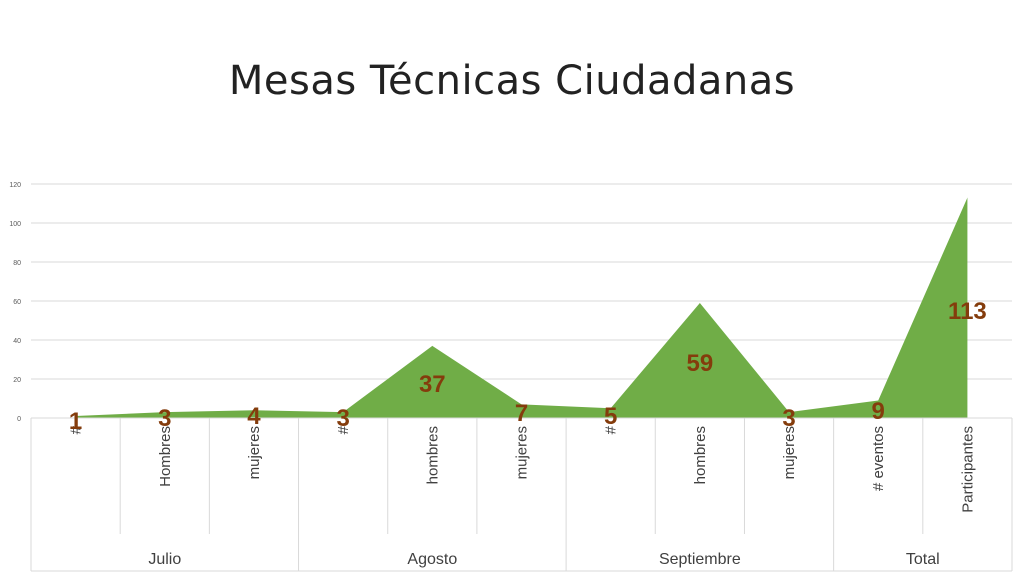 The image size is (1024, 576). What do you see at coordinates (610, 416) in the screenshot?
I see `data-label: 5` at bounding box center [610, 416].